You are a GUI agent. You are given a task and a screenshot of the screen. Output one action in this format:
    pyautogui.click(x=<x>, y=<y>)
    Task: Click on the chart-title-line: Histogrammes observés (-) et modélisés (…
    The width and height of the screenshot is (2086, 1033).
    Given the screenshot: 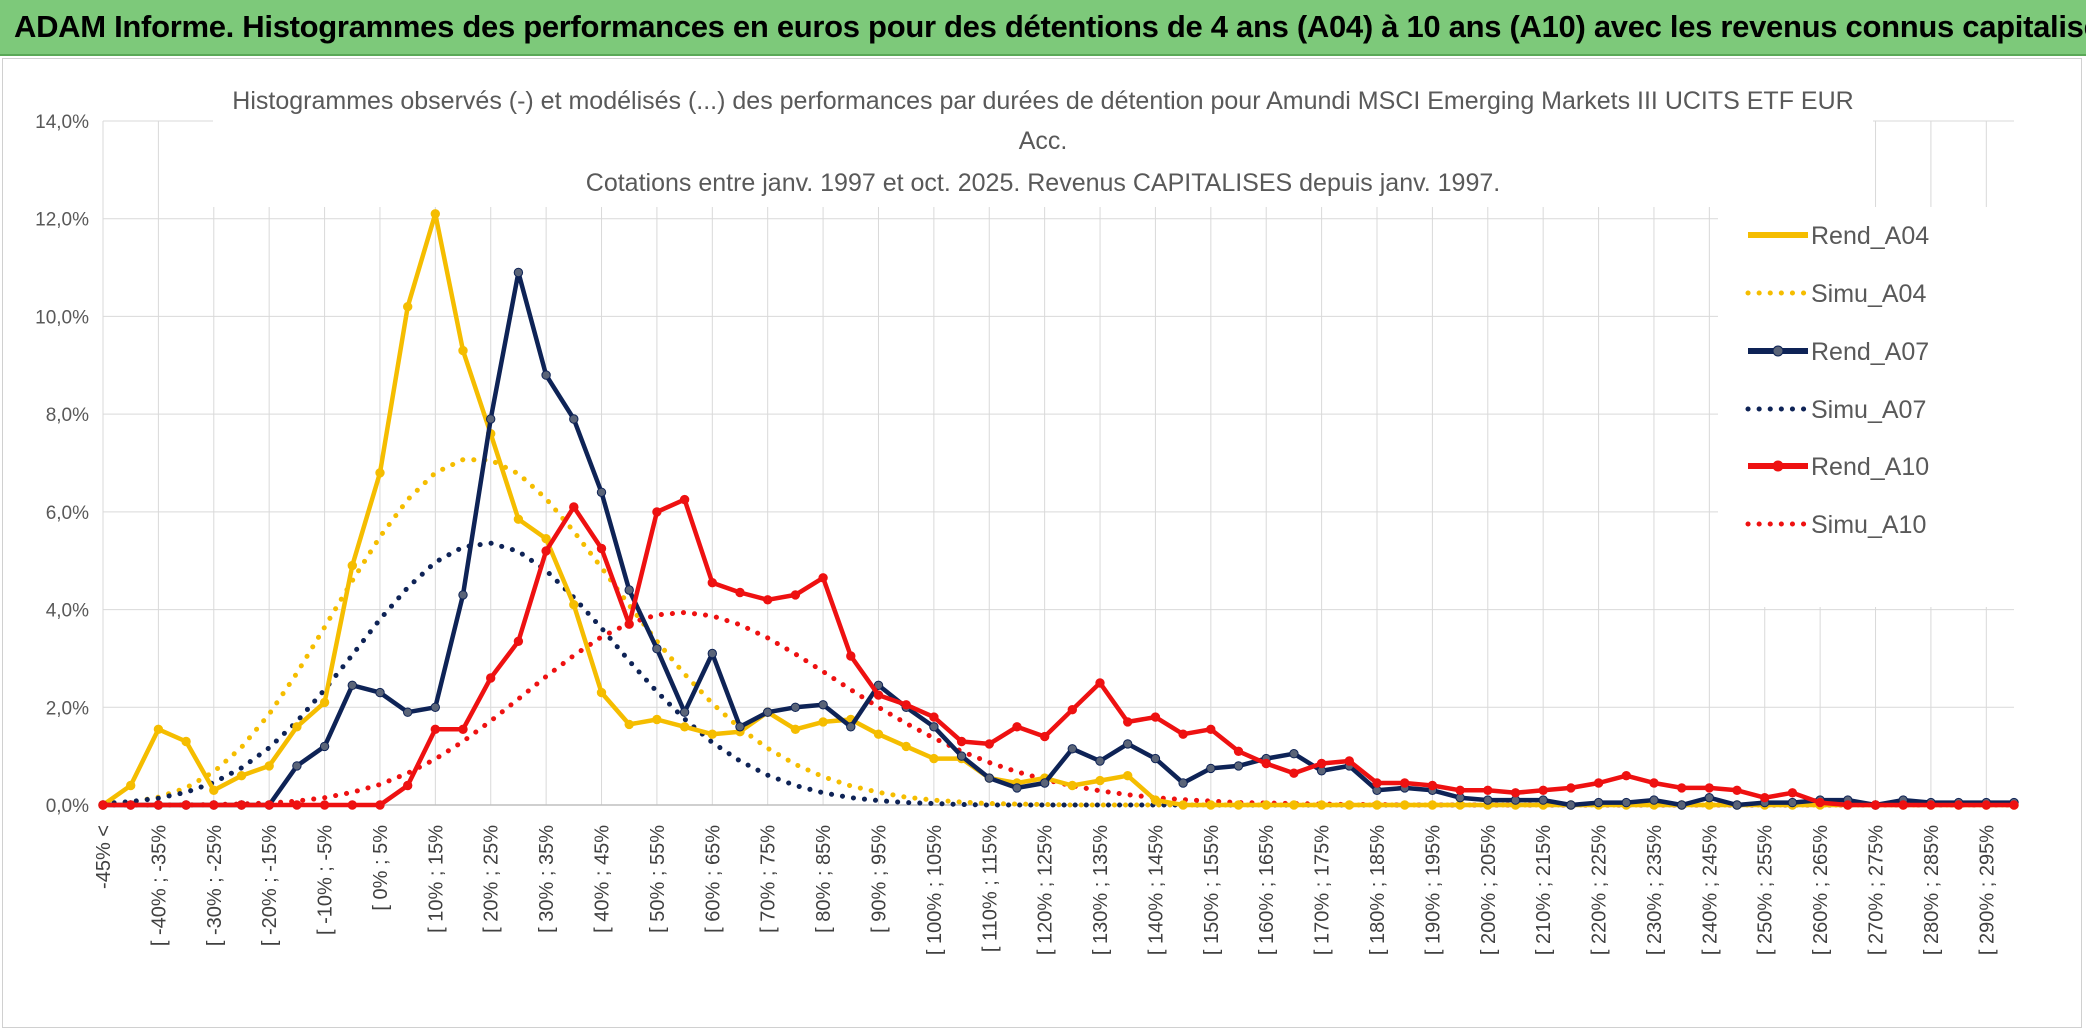 What is the action you would take?
    pyautogui.click(x=1042, y=101)
    